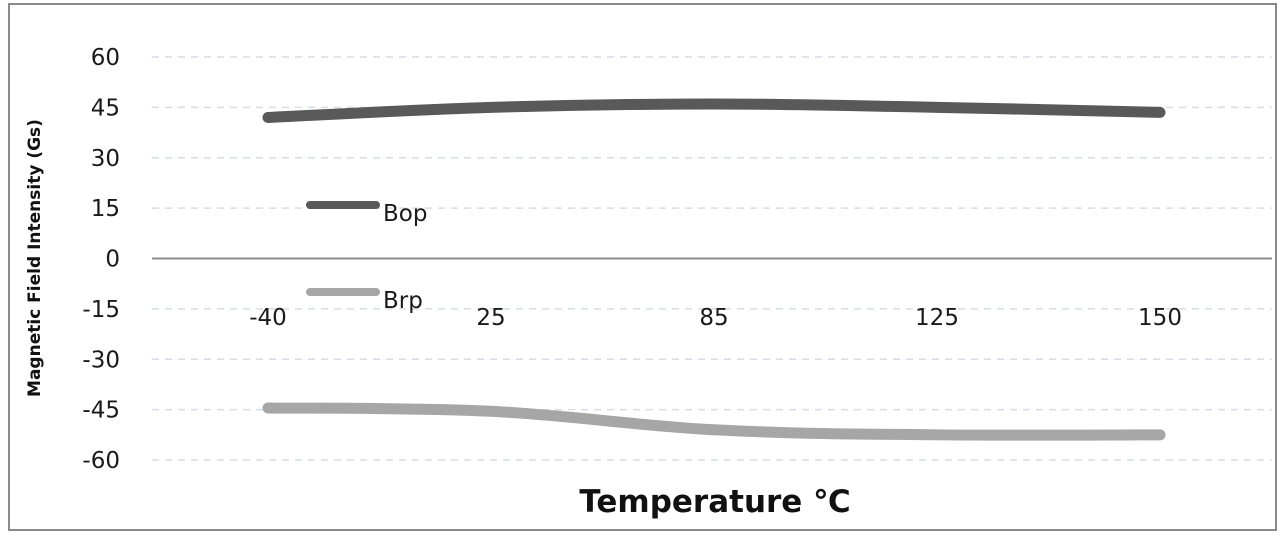 This screenshot has height=539, width=1282. I want to click on y-tick-label: 0, so click(112, 260).